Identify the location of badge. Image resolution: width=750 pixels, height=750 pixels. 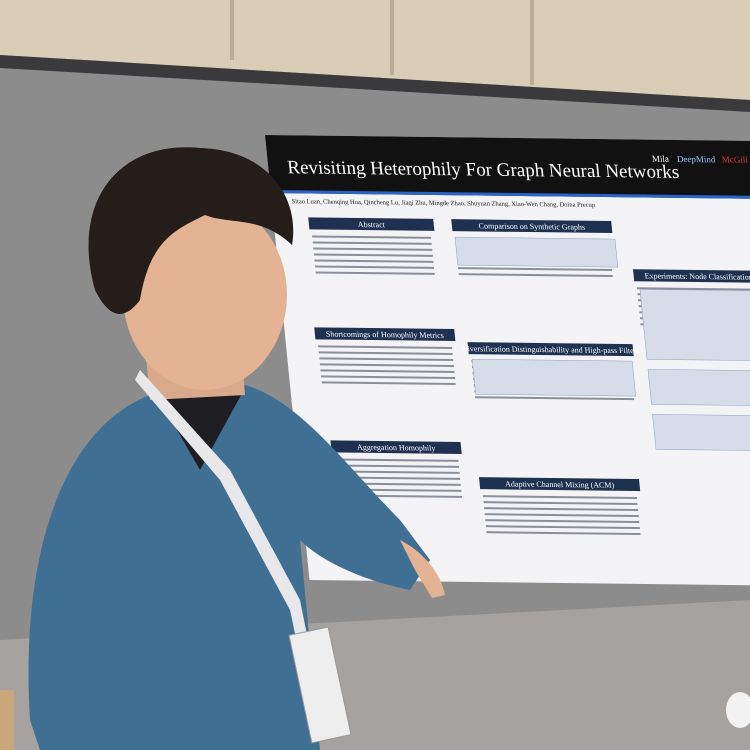
(320, 685).